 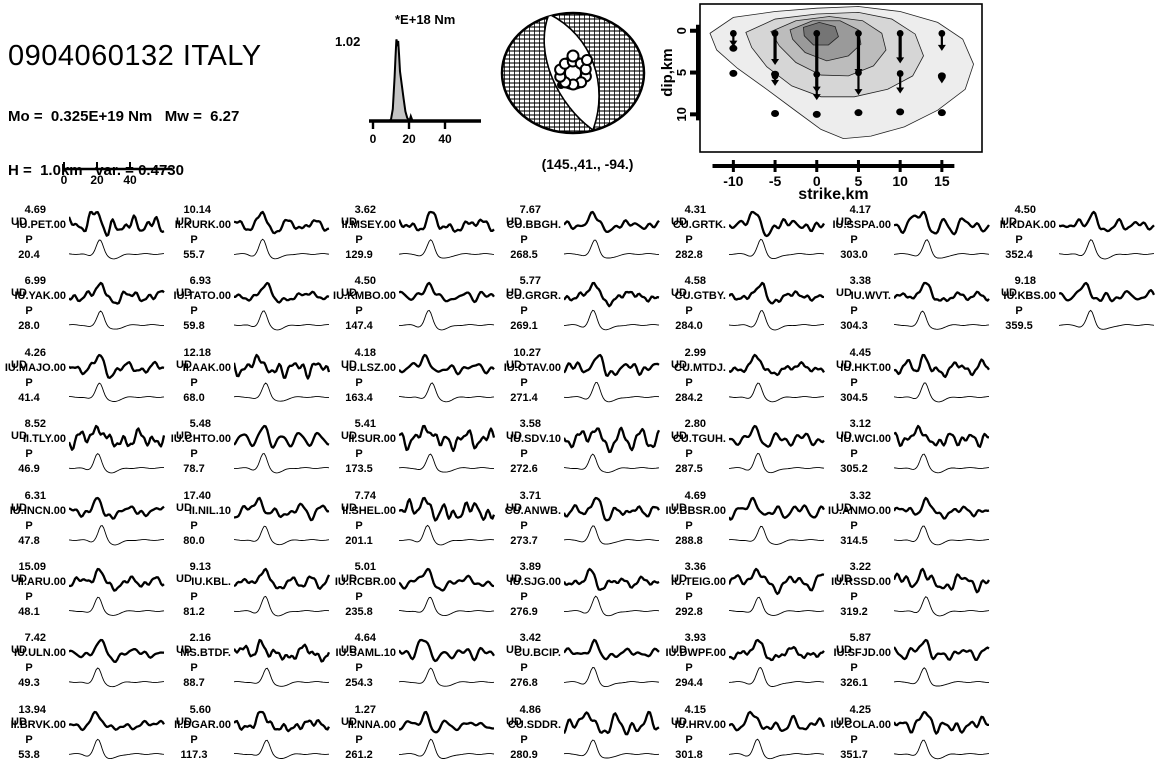 I want to click on station-code: IU.DWPF.00, so click(x=695, y=653).